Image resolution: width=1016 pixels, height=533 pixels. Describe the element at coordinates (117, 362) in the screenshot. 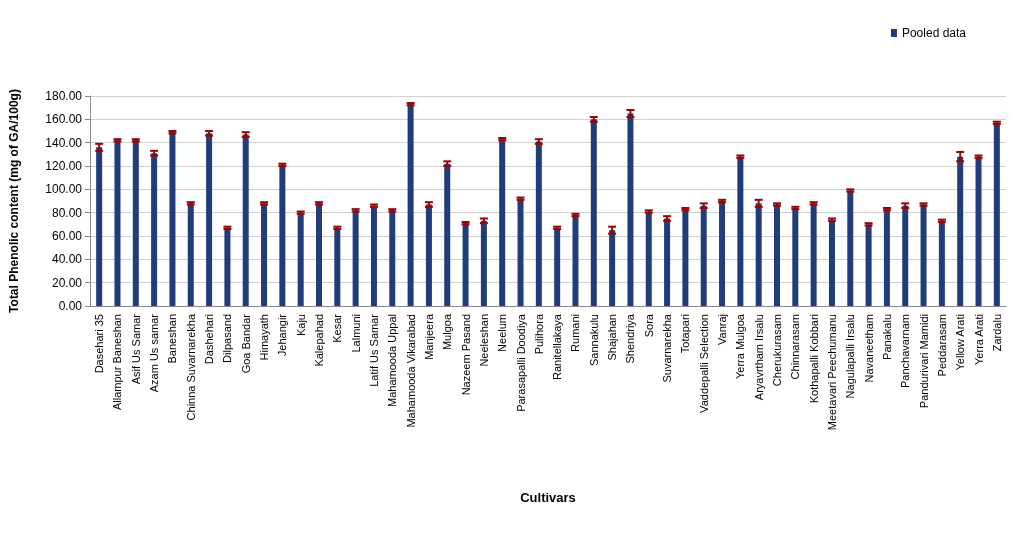

I see `x-tick-label: Allampur Baneshan` at that location.